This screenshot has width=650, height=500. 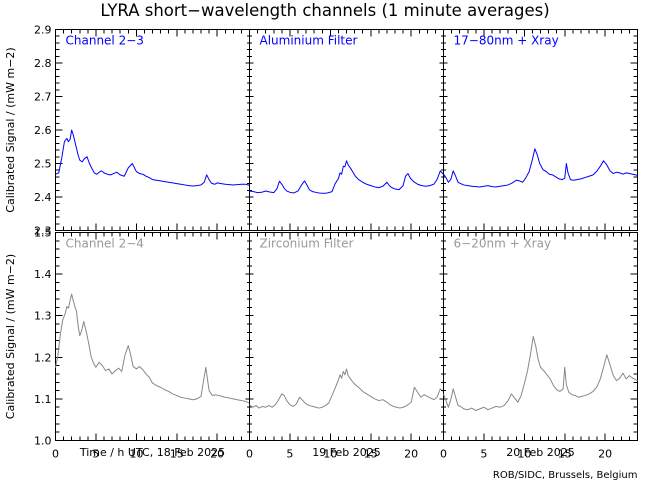 I want to click on panel-label-top-2: 17−80nm + Xray, so click(x=506, y=41).